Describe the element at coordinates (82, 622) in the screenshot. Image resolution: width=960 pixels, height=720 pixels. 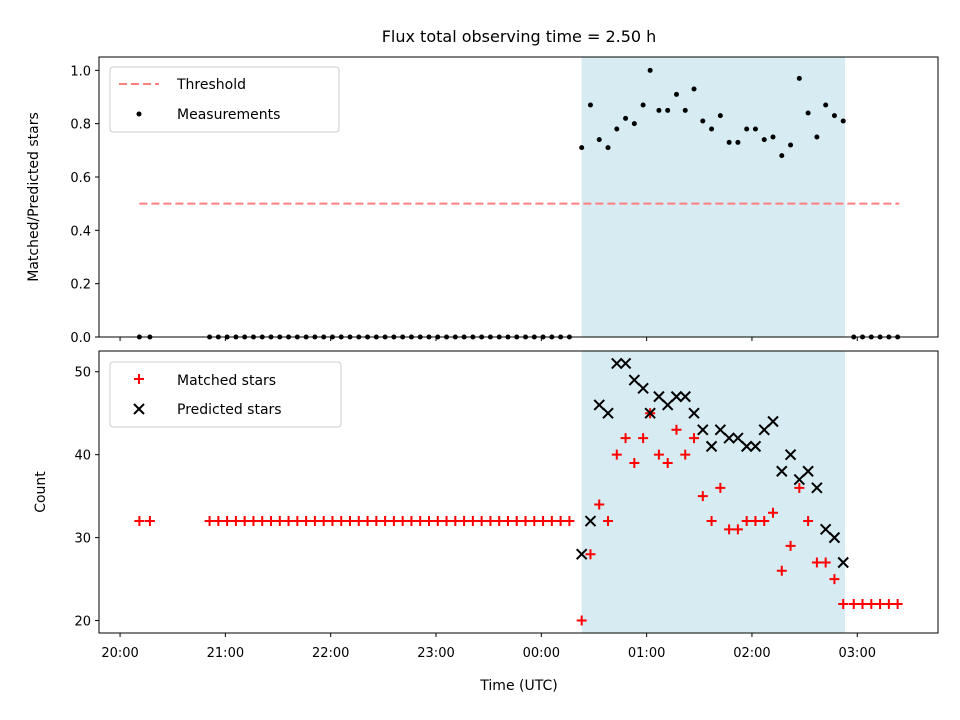
I see `bottom-y-tick-label: 20` at that location.